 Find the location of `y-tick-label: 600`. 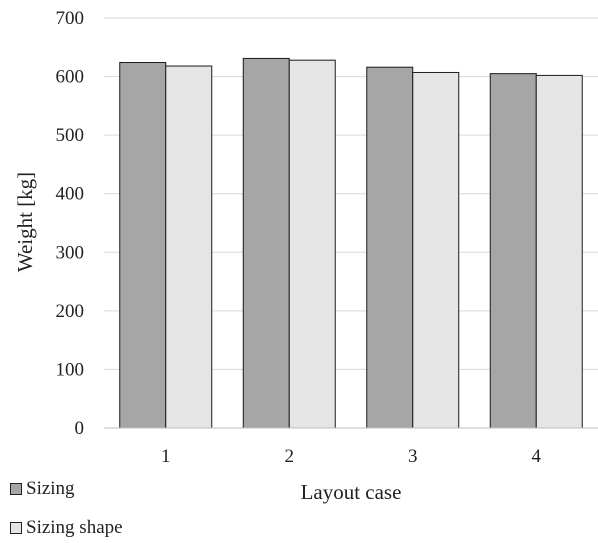

y-tick-label: 600 is located at coordinates (70, 77).